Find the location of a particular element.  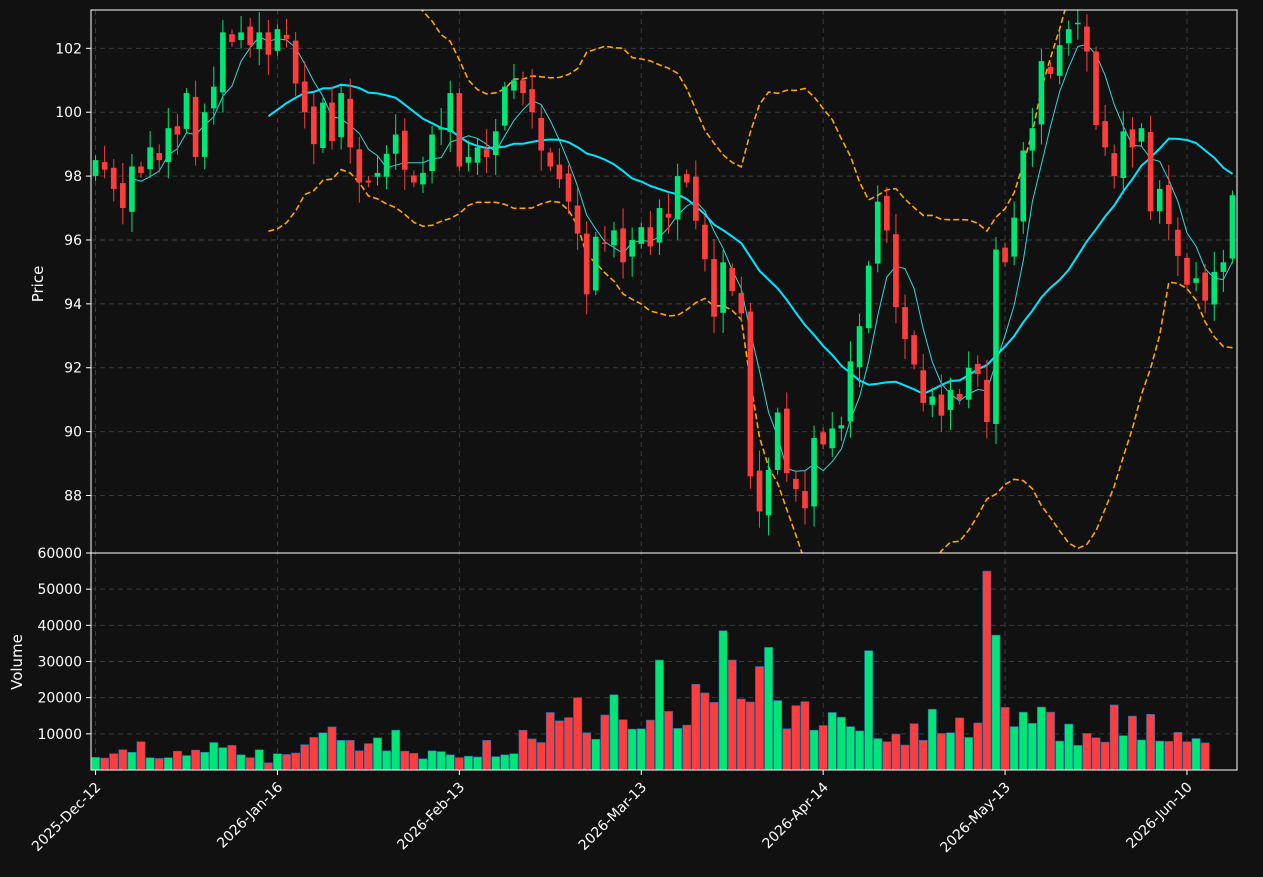

volume-tick-label: 50000 is located at coordinates (59, 590).